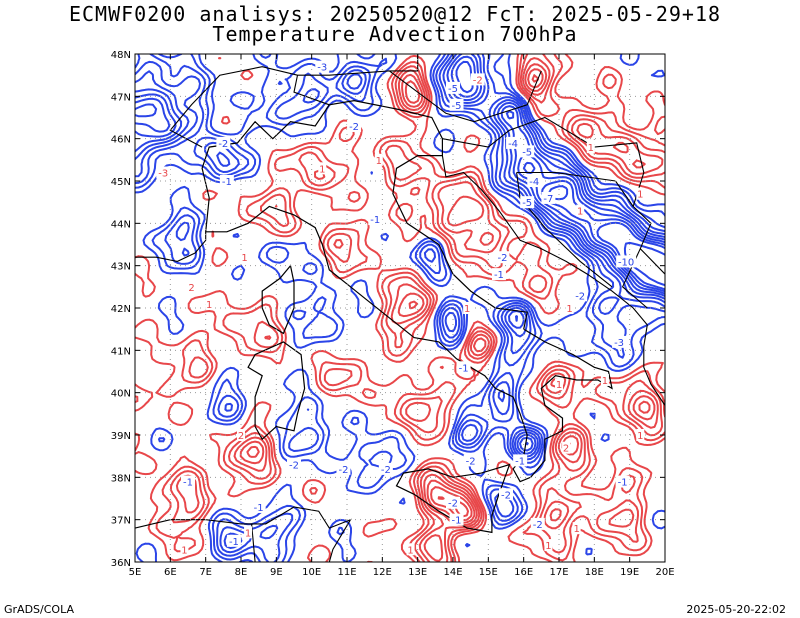 The image size is (800, 618). What do you see at coordinates (121, 351) in the screenshot?
I see `lat-tick-label: 41N` at bounding box center [121, 351].